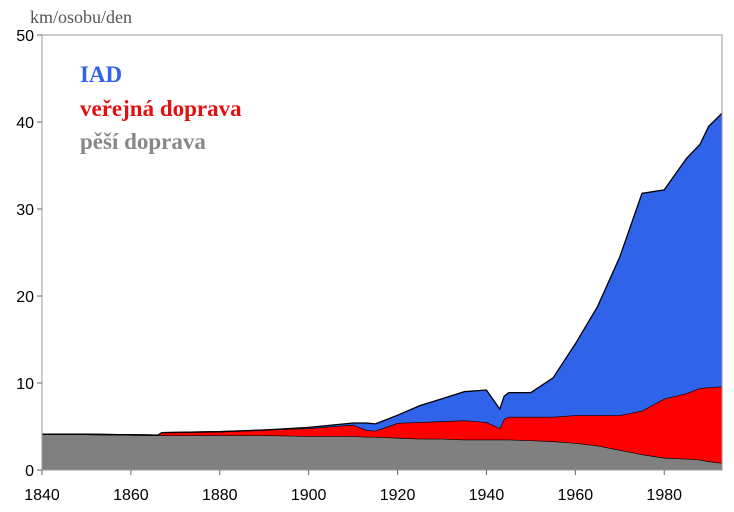  What do you see at coordinates (309, 495) in the screenshot?
I see `x-tick-label: 1900` at bounding box center [309, 495].